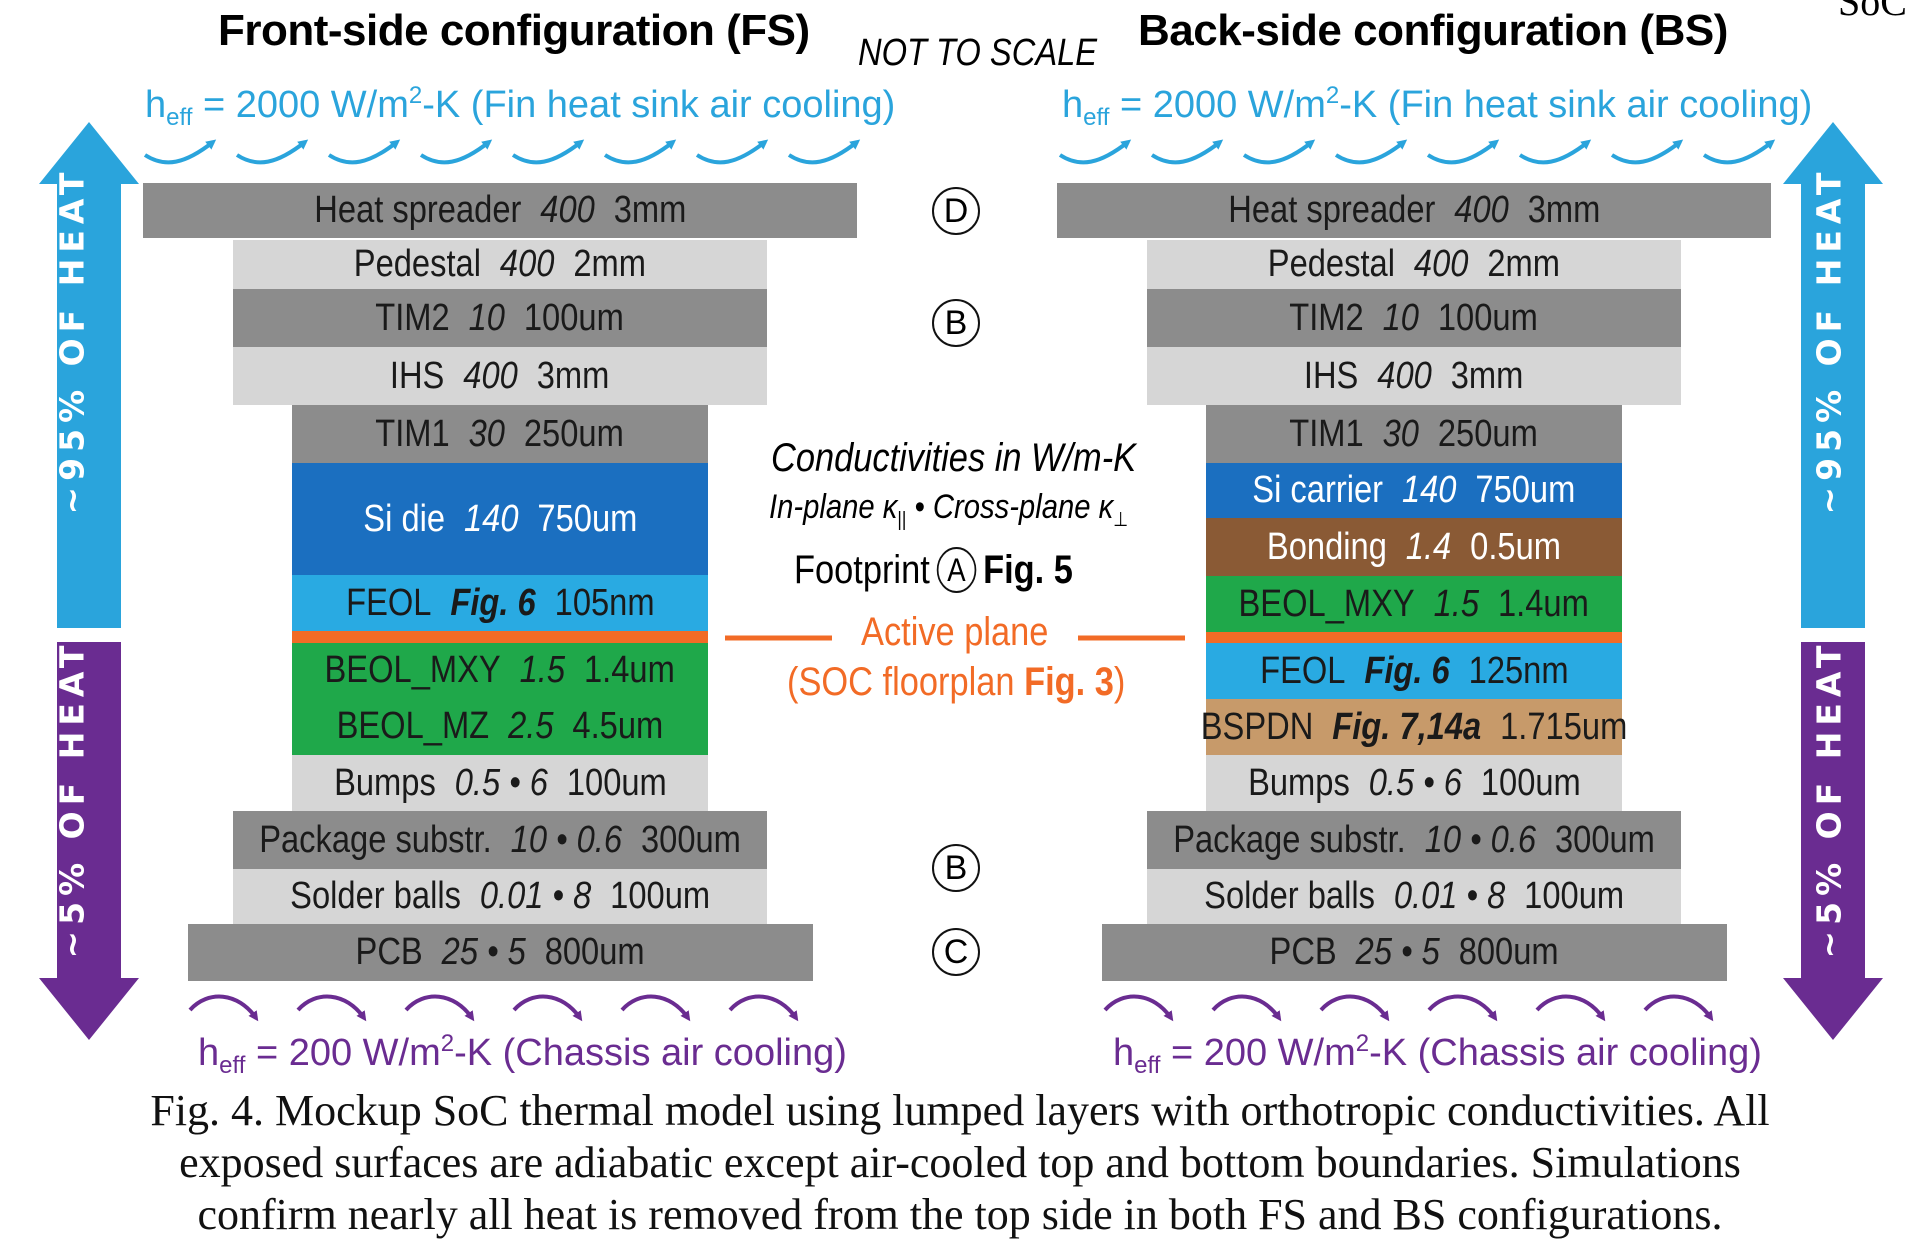  Describe the element at coordinates (1437, 1054) in the screenshot. I see `bs-bottom-cooling-label: heff = 200 W/m2-K (Chassis air cooling)` at that location.